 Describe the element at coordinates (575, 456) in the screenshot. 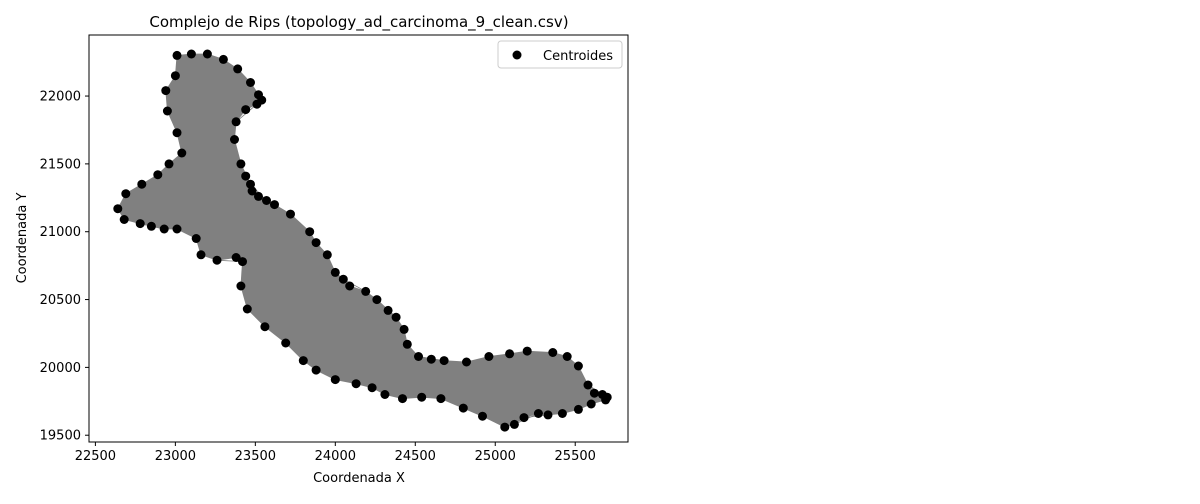

I see `x-tick-label: 25500` at that location.